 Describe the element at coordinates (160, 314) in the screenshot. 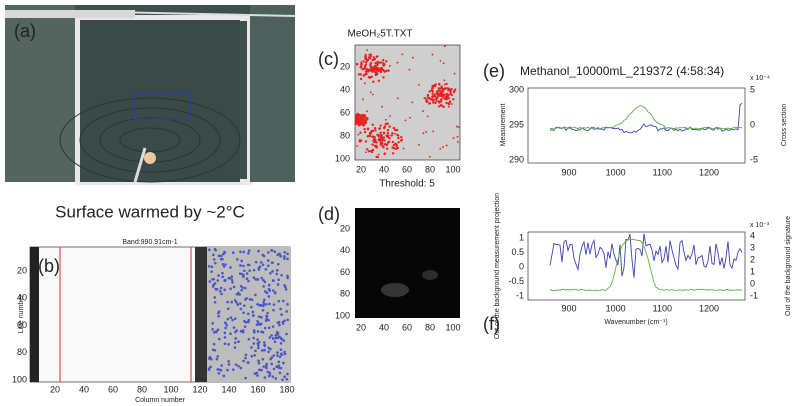

I see `image-b` at that location.